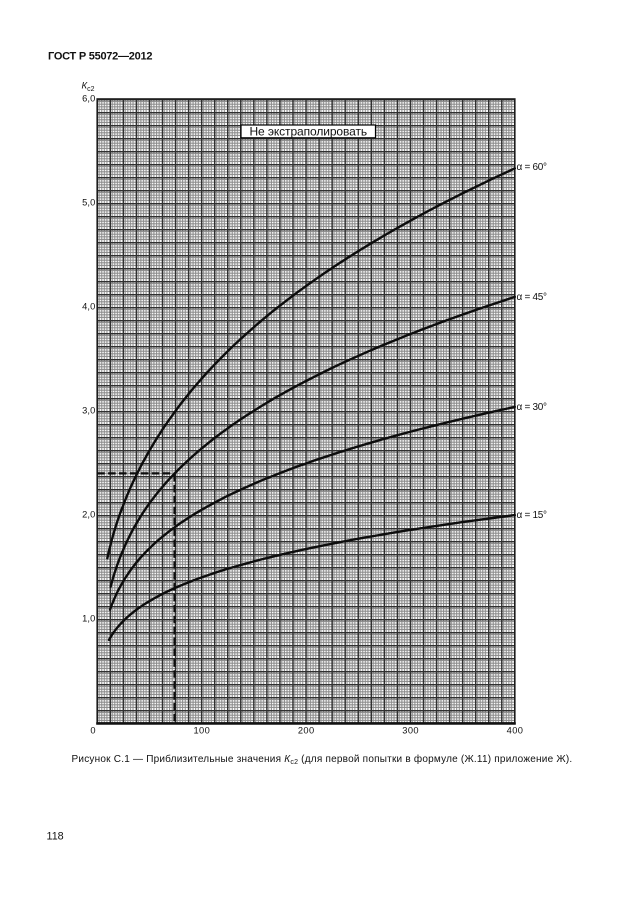  What do you see at coordinates (532, 407) in the screenshot?
I see `svg-text: α = 30°` at bounding box center [532, 407].